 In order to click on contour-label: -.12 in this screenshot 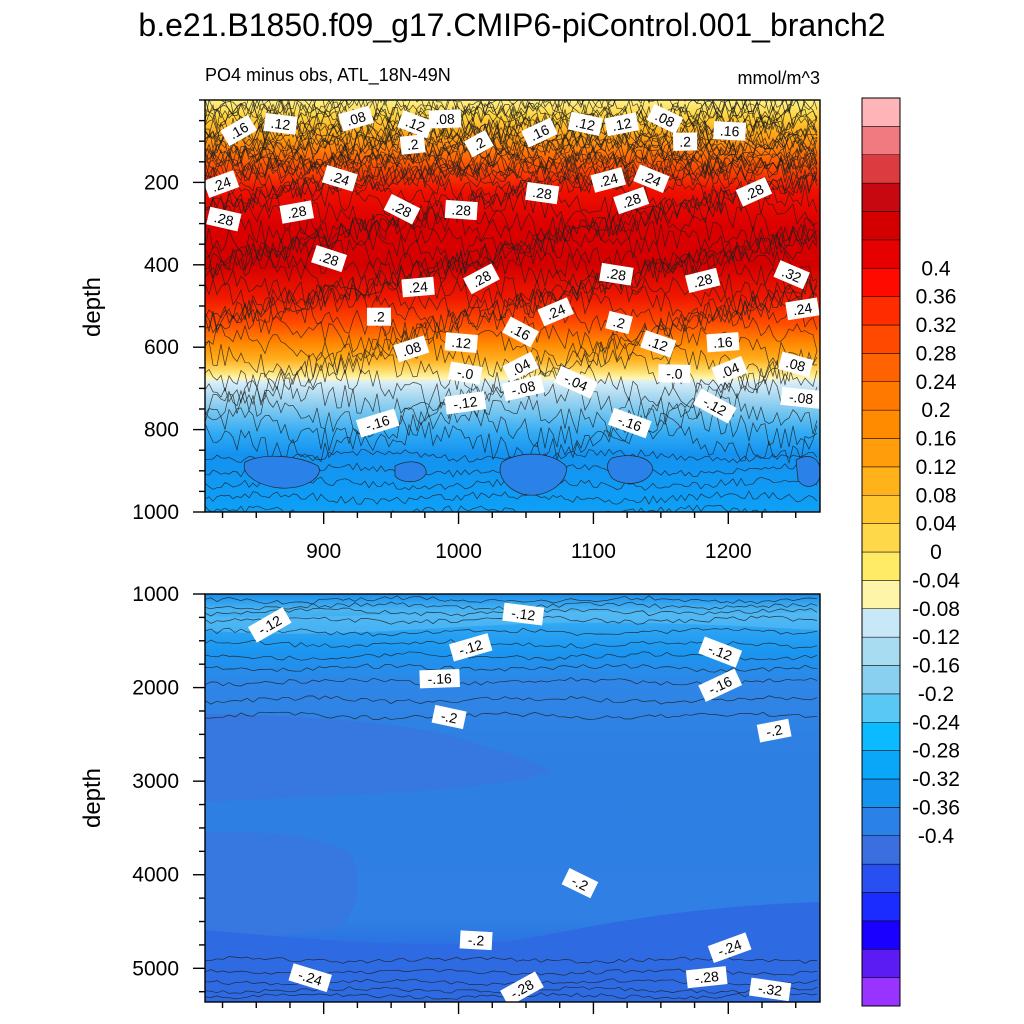, I will do `click(523, 614)`.